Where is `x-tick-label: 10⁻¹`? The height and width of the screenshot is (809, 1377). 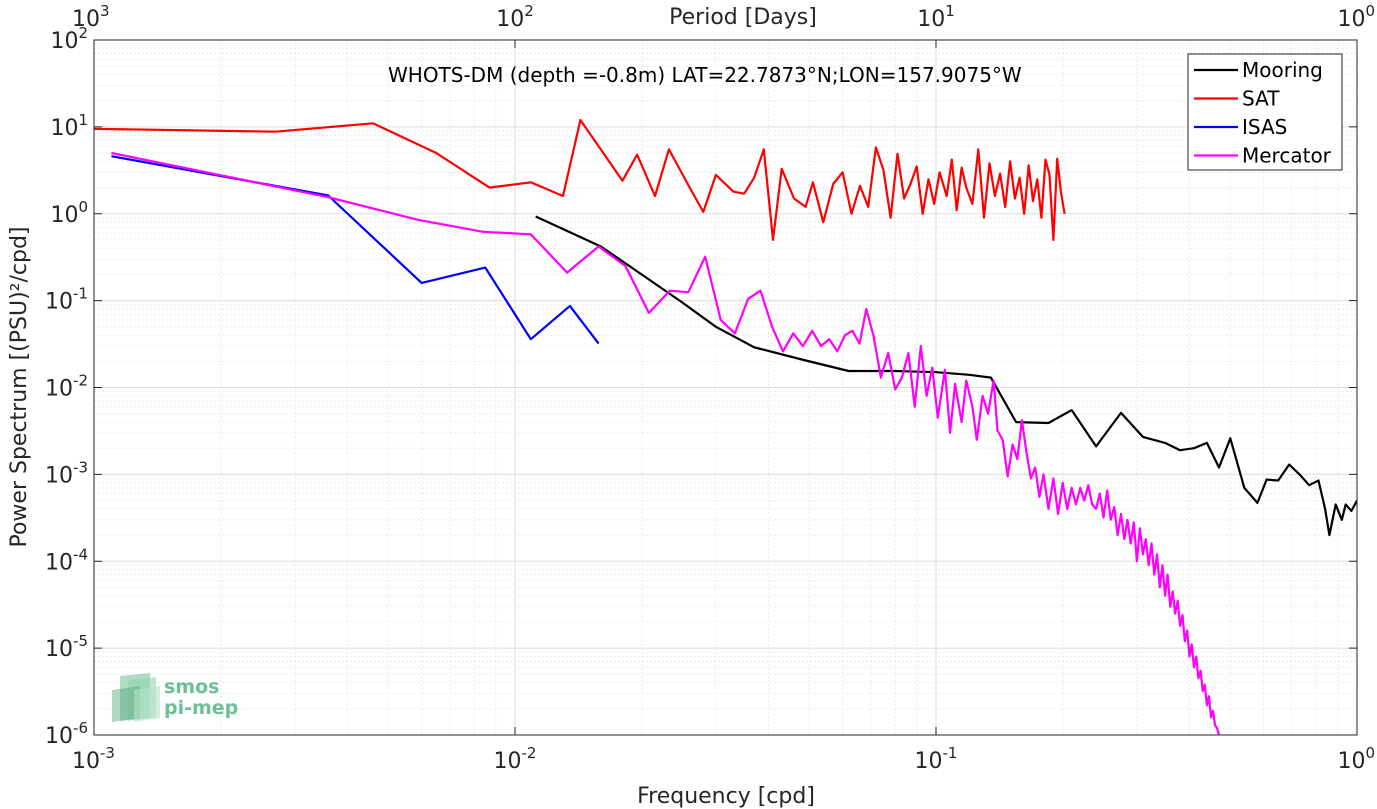 x-tick-label: 10⁻¹ is located at coordinates (936, 759).